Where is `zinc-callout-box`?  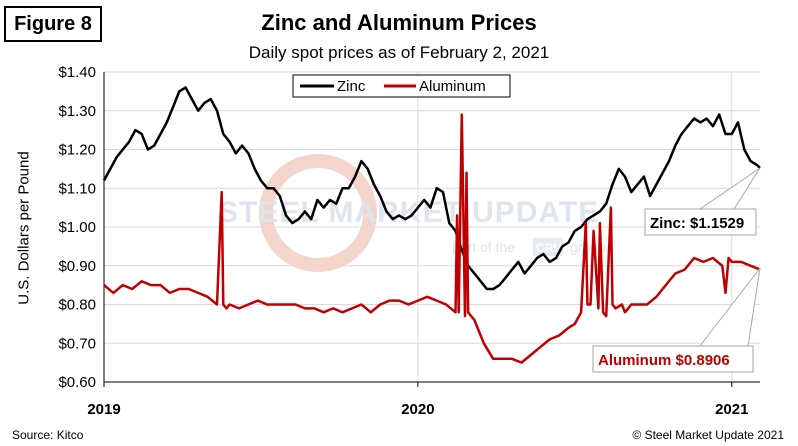
zinc-callout-box is located at coordinates (700, 222).